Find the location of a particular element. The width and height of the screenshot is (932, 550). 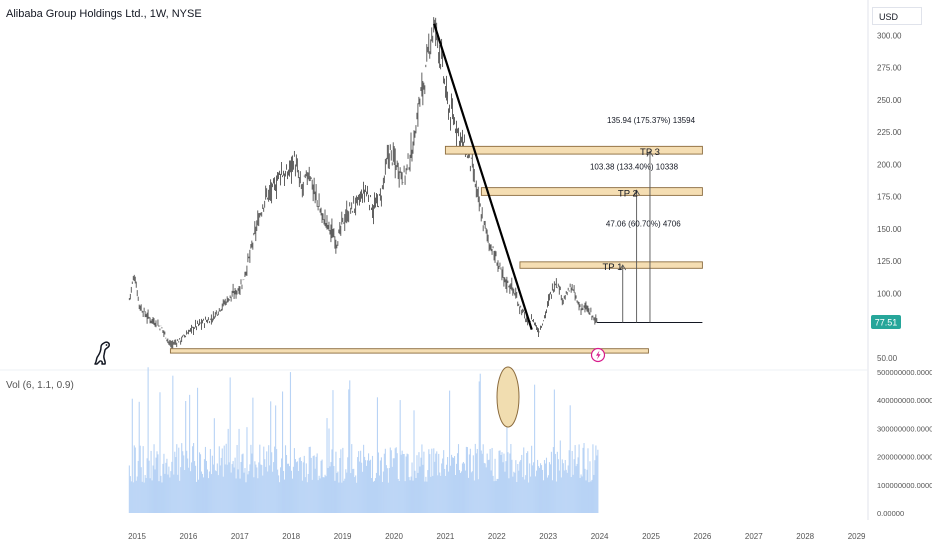

downtrend-line is located at coordinates (483, 176).